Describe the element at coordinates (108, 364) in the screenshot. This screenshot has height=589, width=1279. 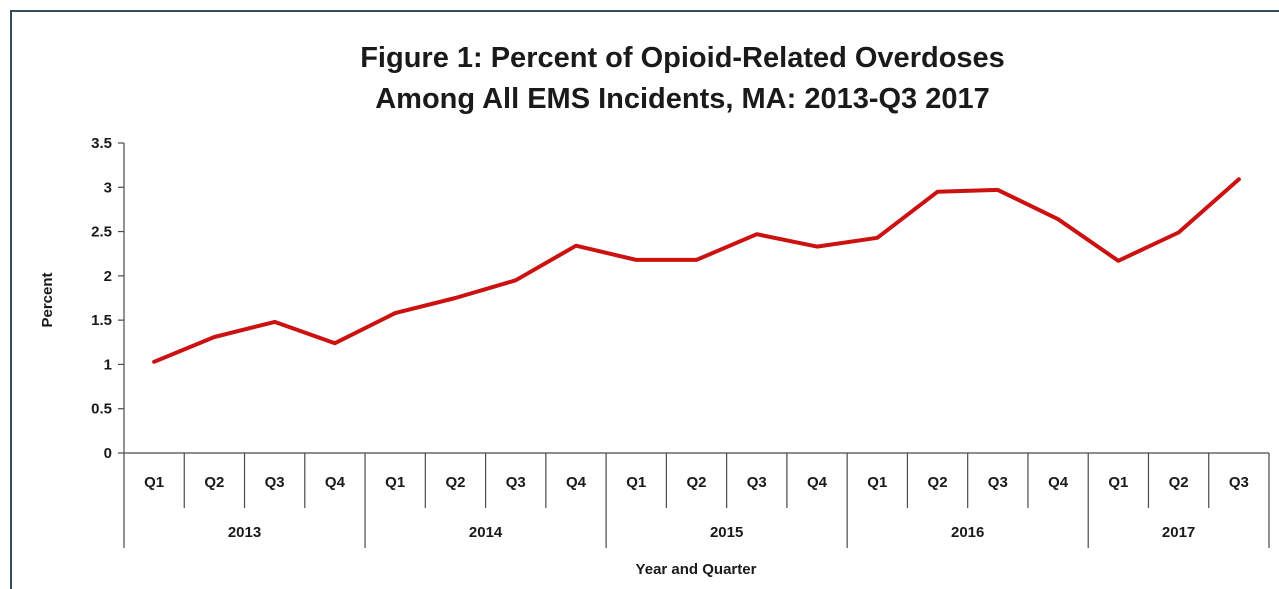
I see `y-tick-label: 1` at that location.